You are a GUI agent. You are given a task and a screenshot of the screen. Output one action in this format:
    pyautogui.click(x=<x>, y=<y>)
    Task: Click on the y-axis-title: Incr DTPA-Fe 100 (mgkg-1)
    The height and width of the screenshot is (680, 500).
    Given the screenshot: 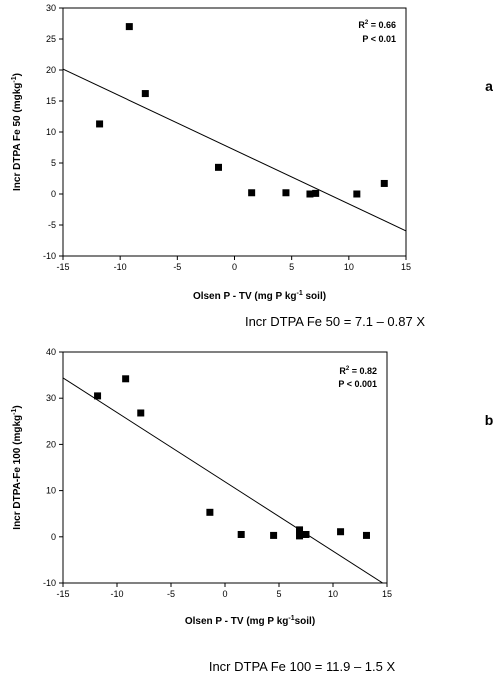 What is the action you would take?
    pyautogui.click(x=17, y=467)
    